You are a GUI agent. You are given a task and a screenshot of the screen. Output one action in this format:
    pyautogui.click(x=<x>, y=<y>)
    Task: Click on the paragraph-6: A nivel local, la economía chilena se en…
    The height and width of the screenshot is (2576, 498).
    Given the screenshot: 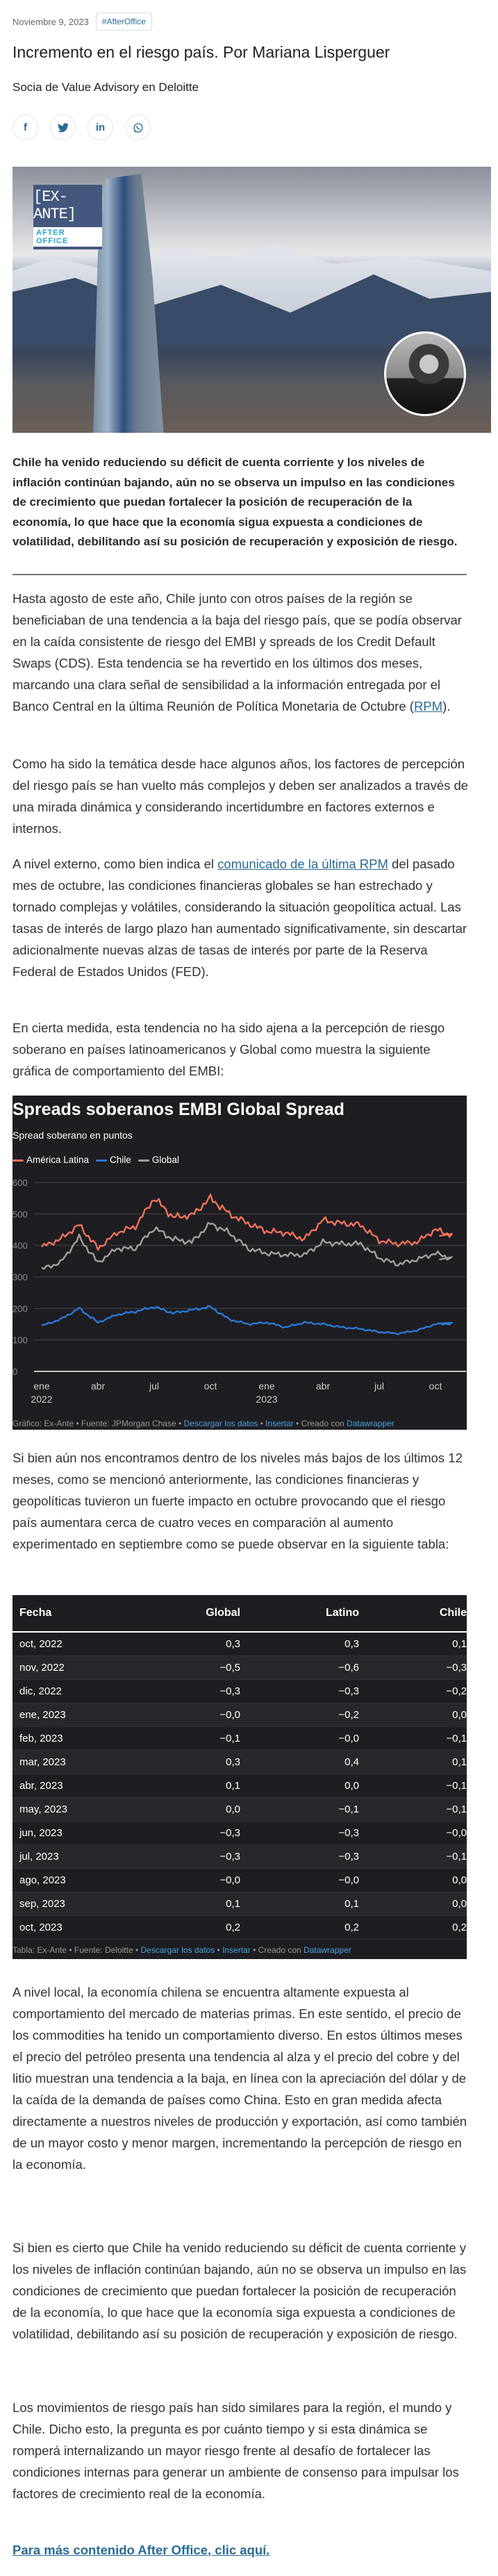 What is the action you would take?
    pyautogui.click(x=240, y=2078)
    